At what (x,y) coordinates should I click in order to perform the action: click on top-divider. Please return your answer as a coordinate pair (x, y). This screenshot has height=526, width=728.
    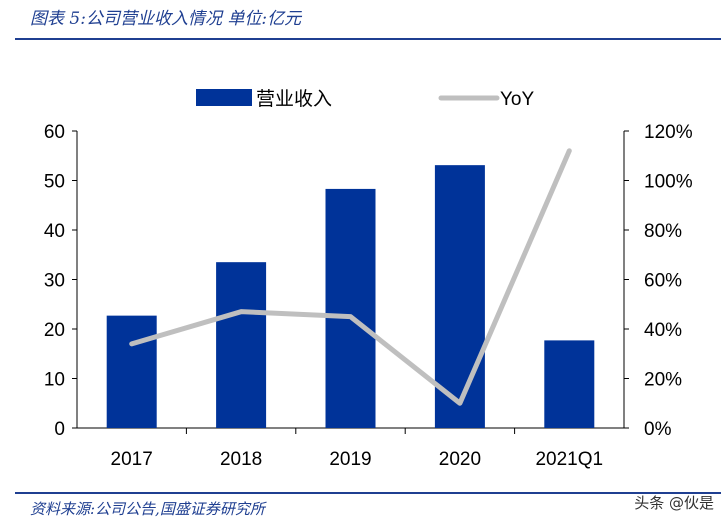
    Looking at the image, I should click on (368, 39).